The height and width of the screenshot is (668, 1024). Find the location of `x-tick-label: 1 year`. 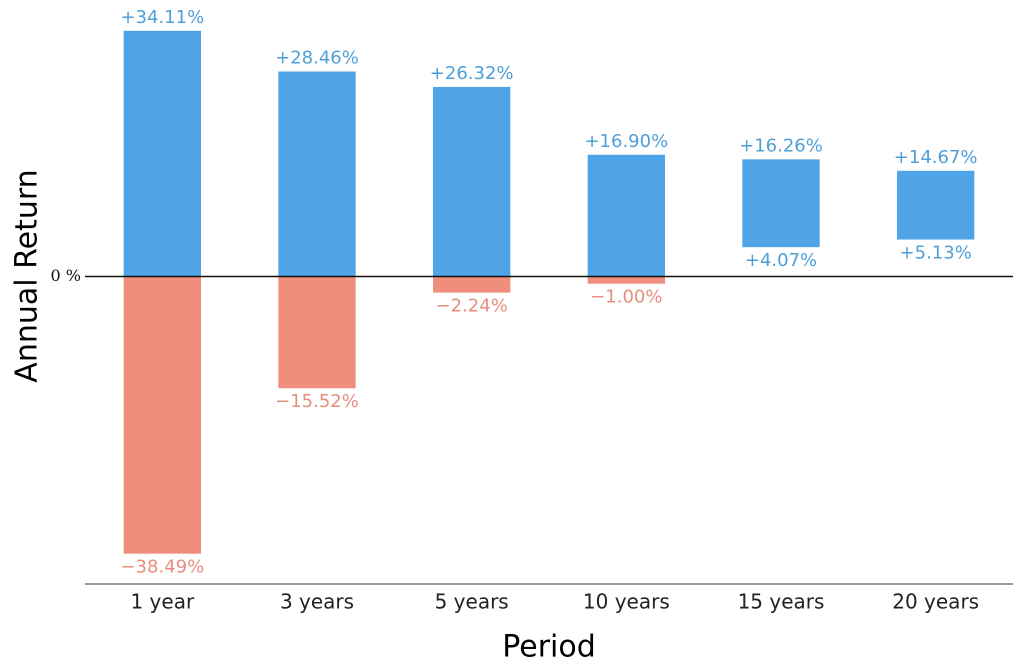

x-tick-label: 1 year is located at coordinates (162, 602).